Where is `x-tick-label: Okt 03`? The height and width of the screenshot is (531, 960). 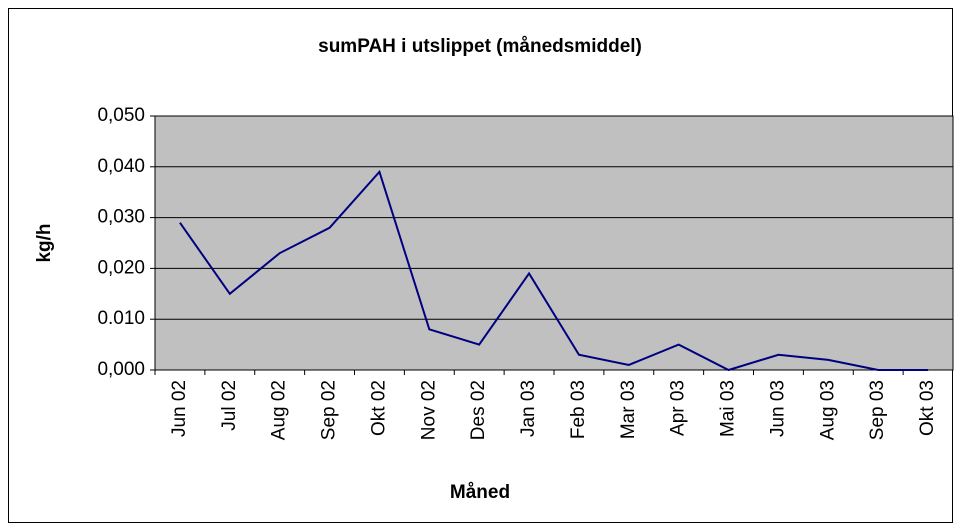 x-tick-label: Okt 03 is located at coordinates (927, 408).